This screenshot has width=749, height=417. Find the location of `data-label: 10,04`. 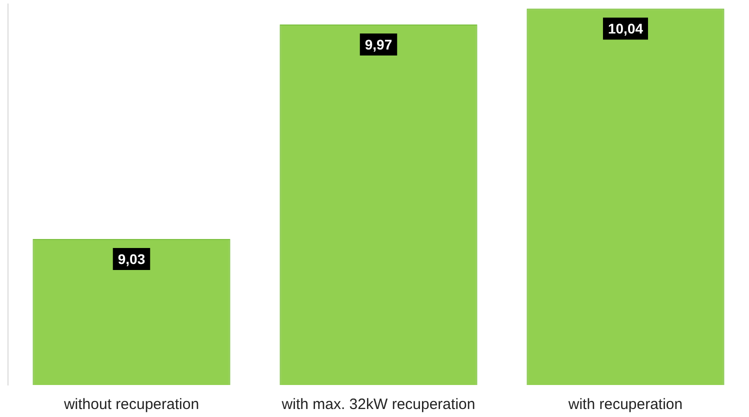

data-label: 10,04 is located at coordinates (626, 28).